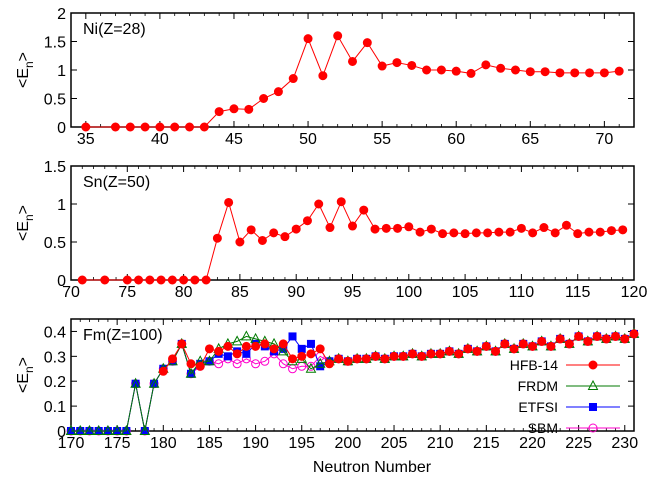 This screenshot has width=659, height=478. Describe the element at coordinates (240, 292) in the screenshot. I see `x-tick-label: 85` at that location.